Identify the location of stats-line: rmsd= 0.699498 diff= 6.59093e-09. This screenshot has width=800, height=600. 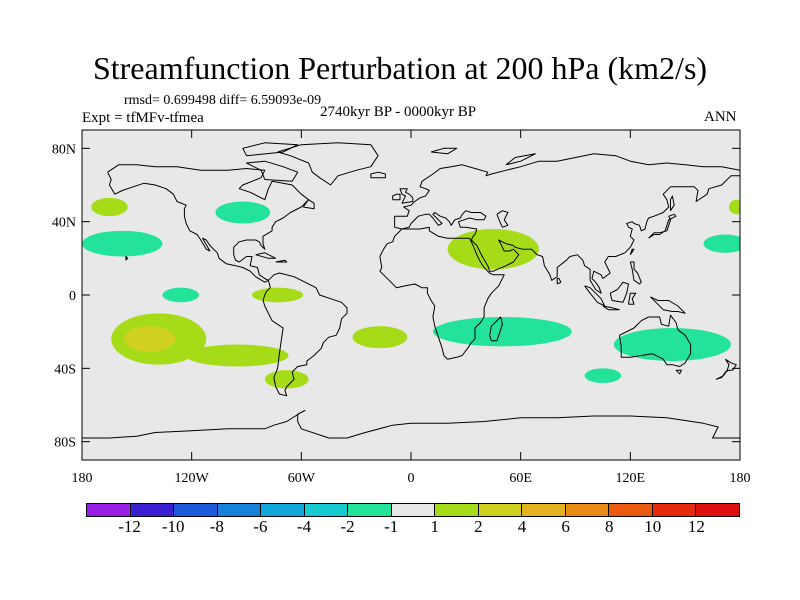
(223, 100).